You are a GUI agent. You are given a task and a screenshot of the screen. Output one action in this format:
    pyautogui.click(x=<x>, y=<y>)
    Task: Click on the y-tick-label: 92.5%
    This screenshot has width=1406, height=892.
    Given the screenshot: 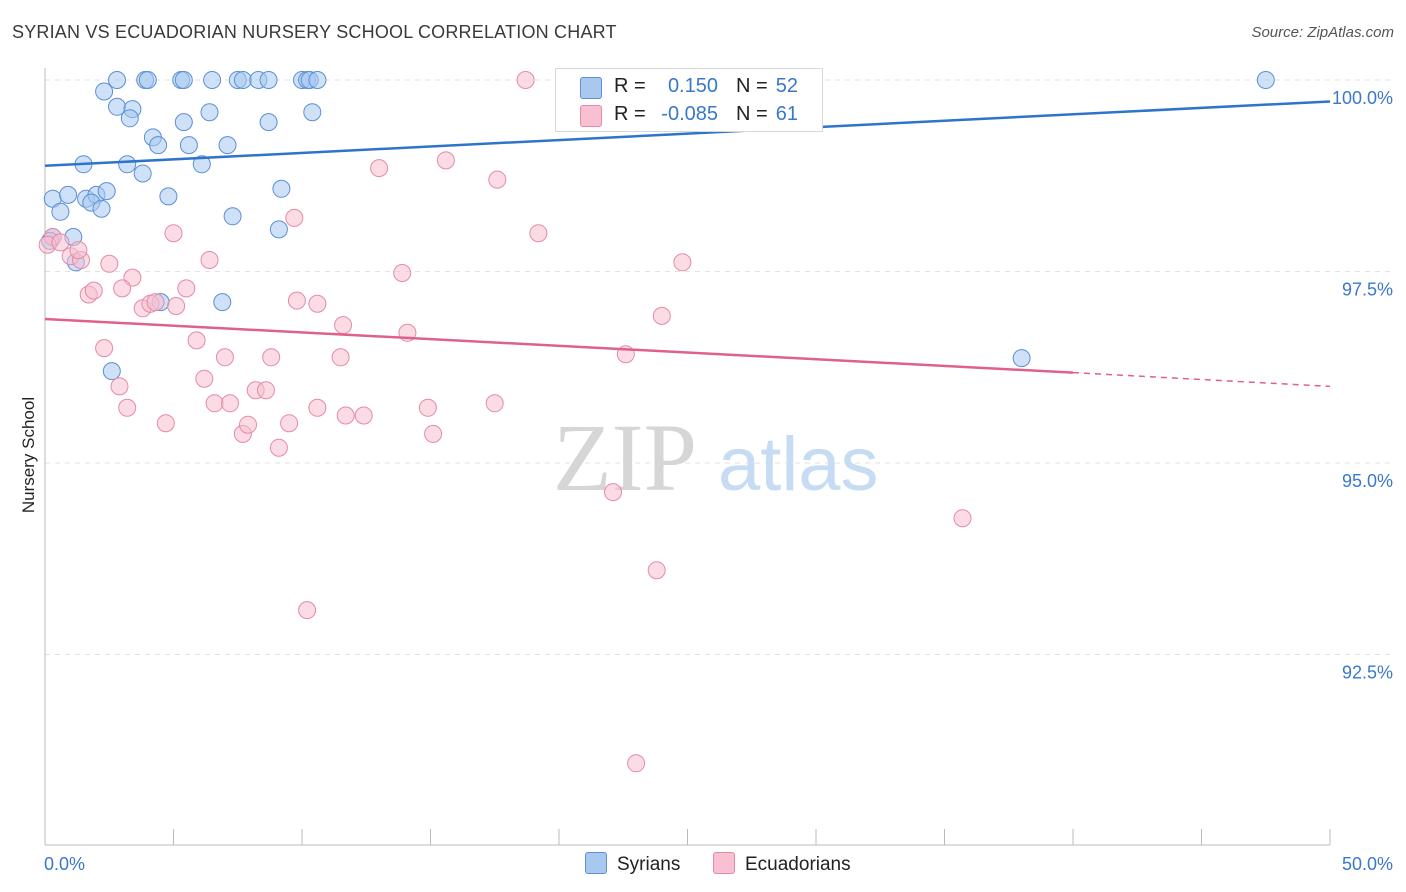 What is the action you would take?
    pyautogui.click(x=1367, y=673)
    